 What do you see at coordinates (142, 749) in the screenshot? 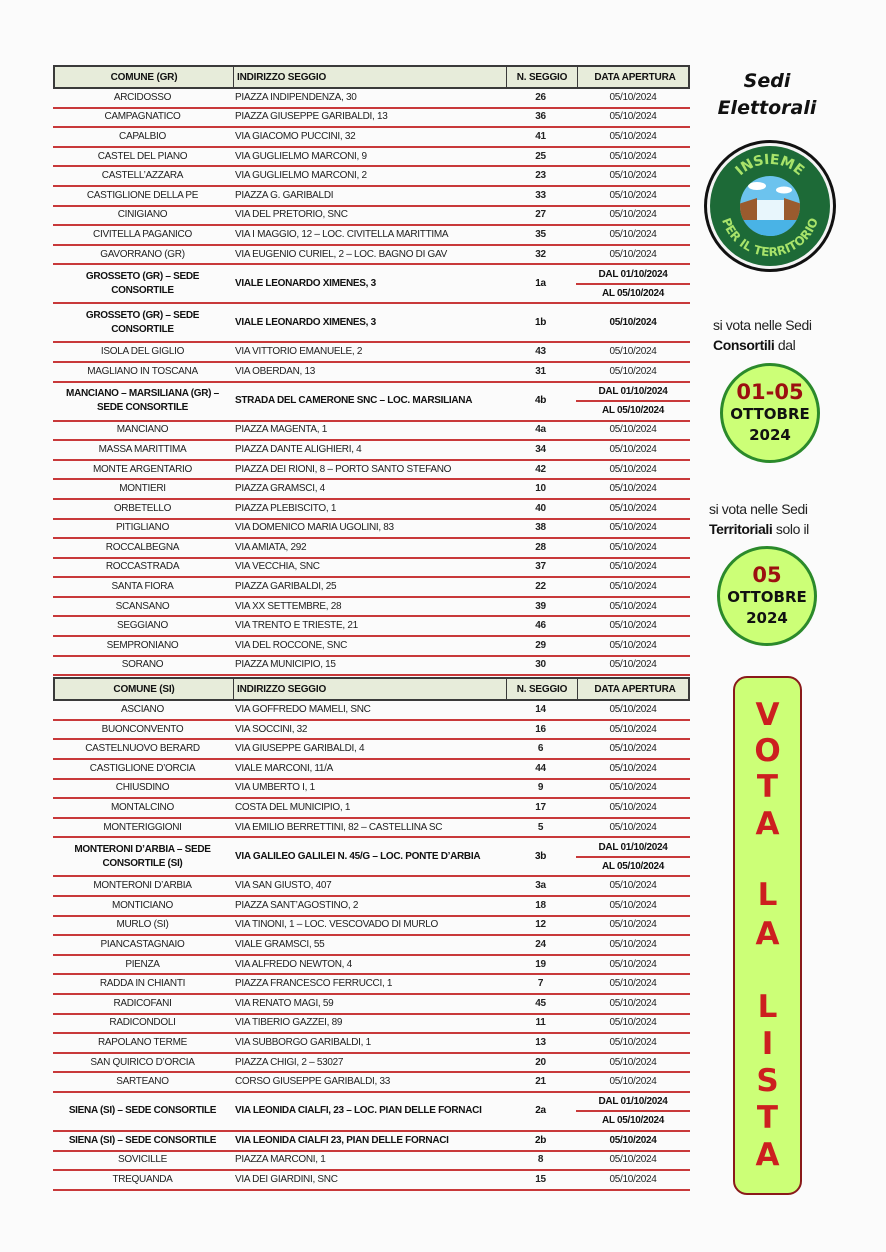
I see `comune-cell: CASTELNUOVO BERARD` at bounding box center [142, 749].